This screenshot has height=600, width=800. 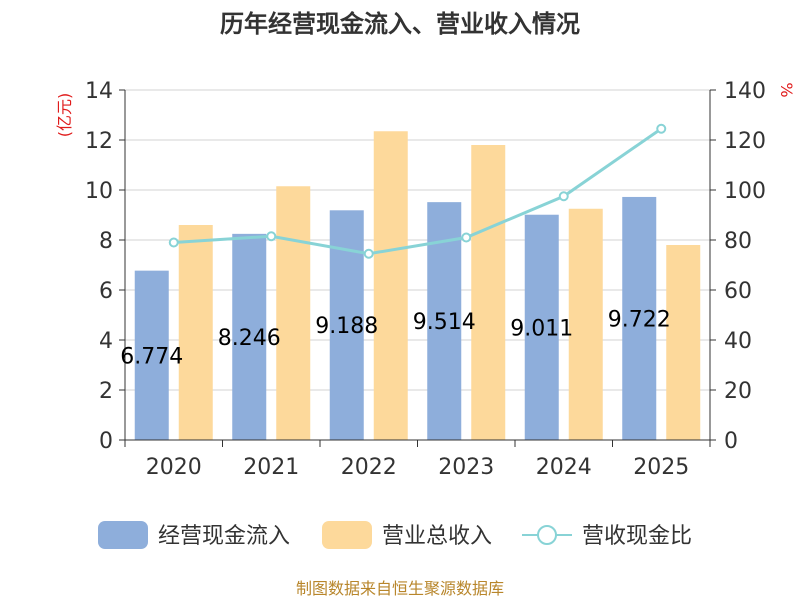 What do you see at coordinates (106, 441) in the screenshot?
I see `y-left-tick-label: 0` at bounding box center [106, 441].